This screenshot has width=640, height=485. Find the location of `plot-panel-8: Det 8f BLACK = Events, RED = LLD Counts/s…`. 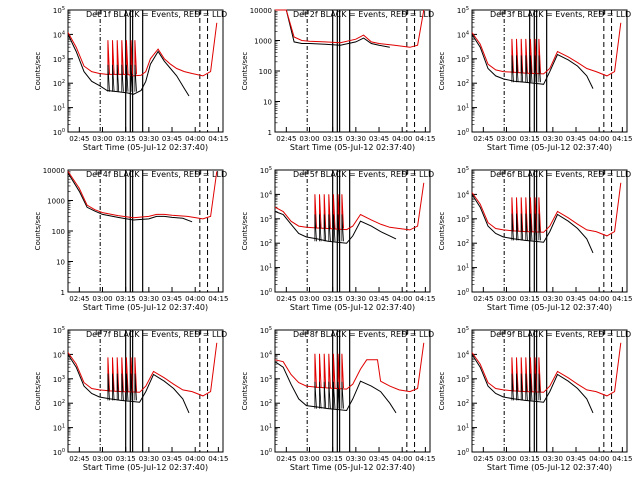

plot-panel-8: Det 8f BLACK = Events, RED = LLD Counts/s… is located at coordinates (338, 399).